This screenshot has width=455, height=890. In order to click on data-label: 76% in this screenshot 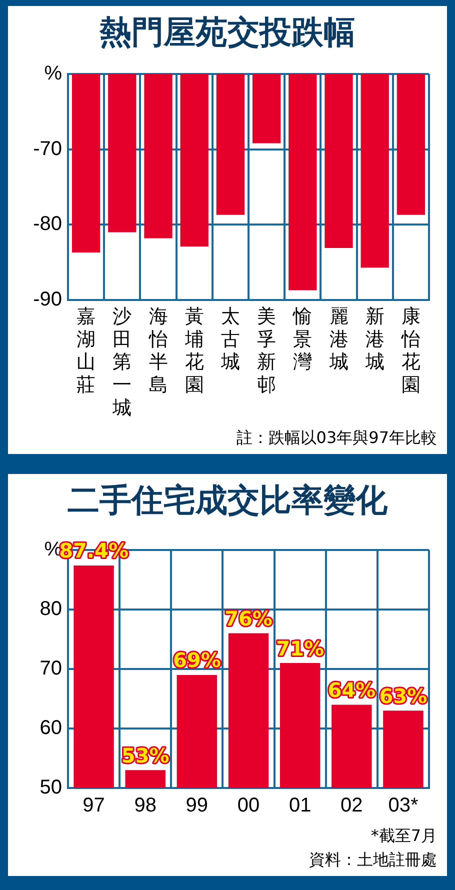, I will do `click(248, 618)`.